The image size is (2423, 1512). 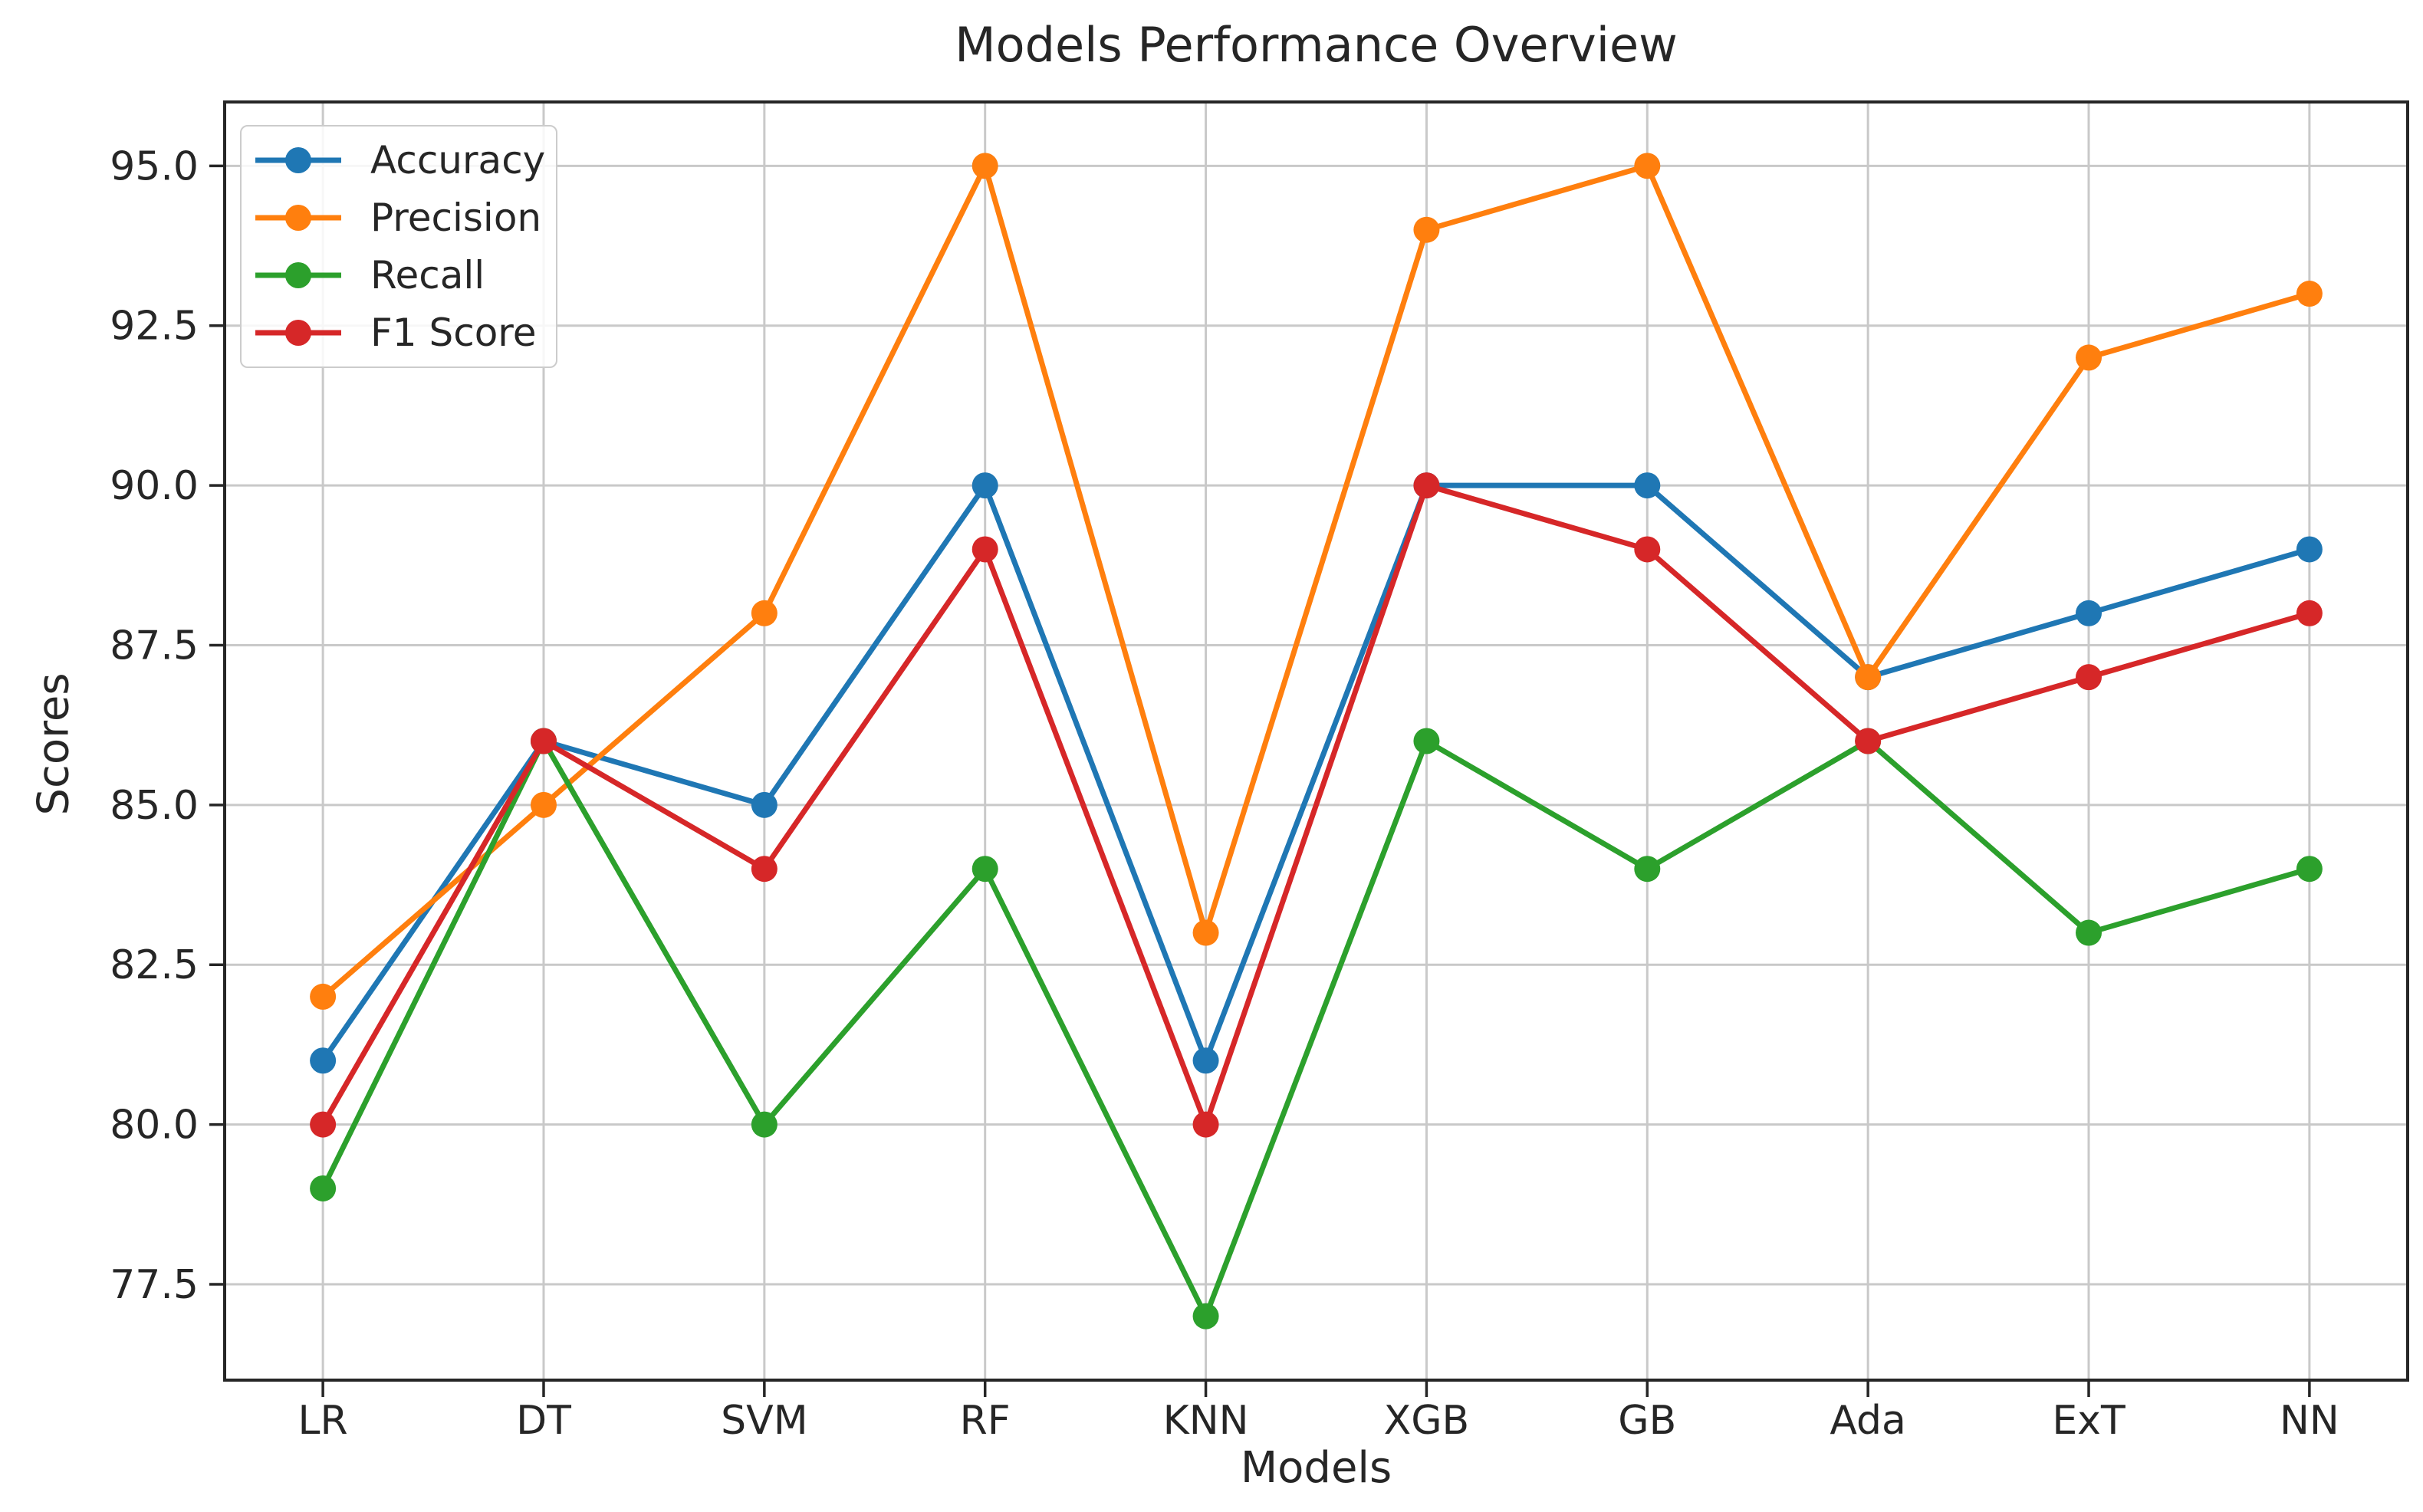 I want to click on legend-item-label: Precision, so click(x=456, y=218).